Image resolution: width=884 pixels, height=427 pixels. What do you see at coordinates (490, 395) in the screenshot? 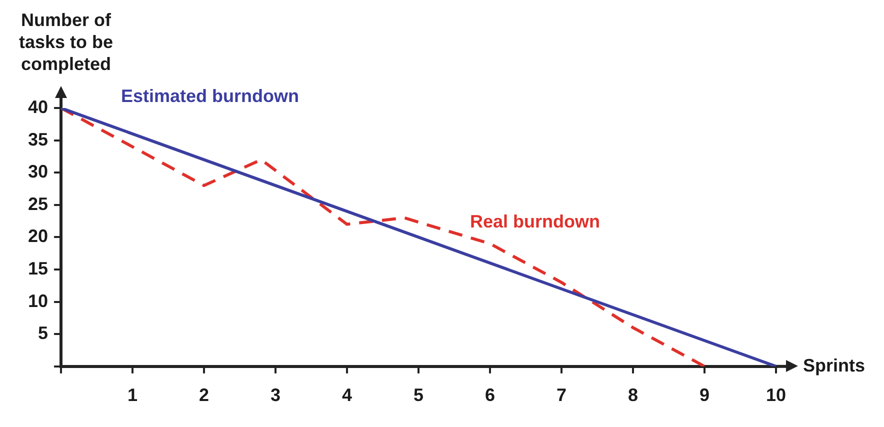
I see `x-tick-label: 6` at bounding box center [490, 395].